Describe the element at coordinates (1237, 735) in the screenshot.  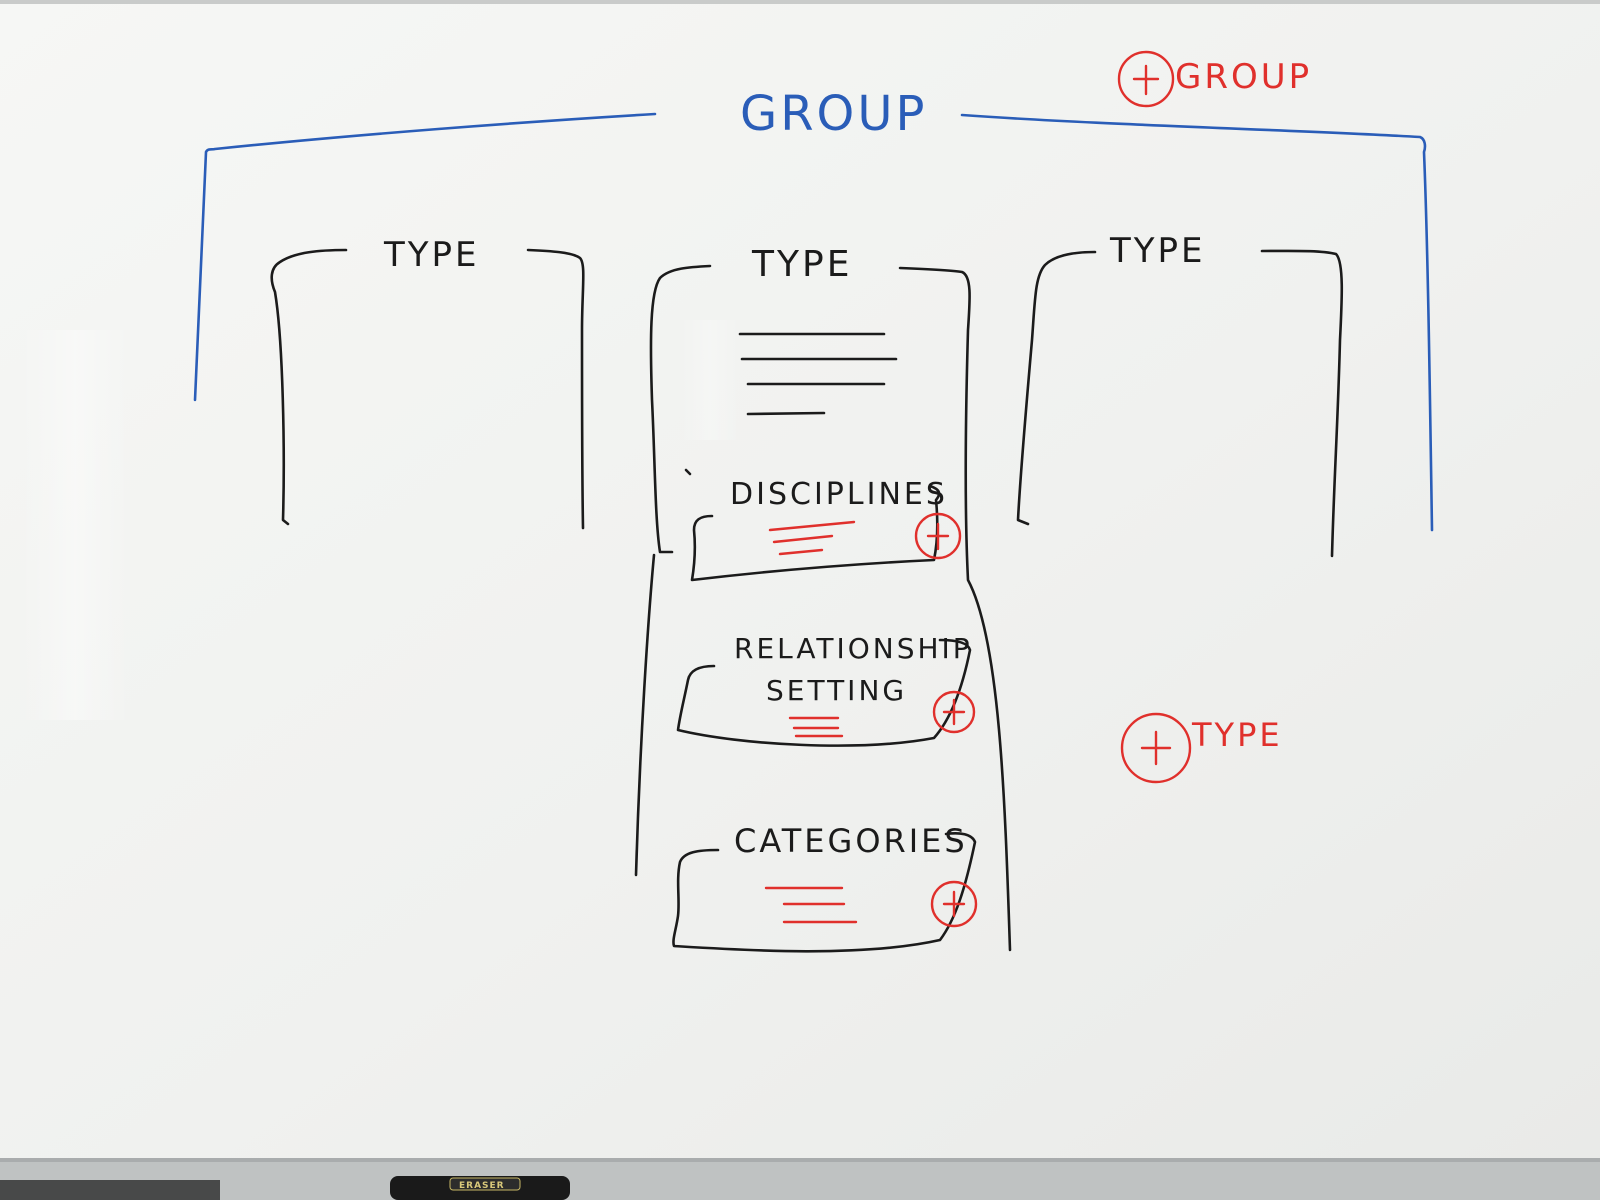
I see `add-type-label: TYPE` at that location.